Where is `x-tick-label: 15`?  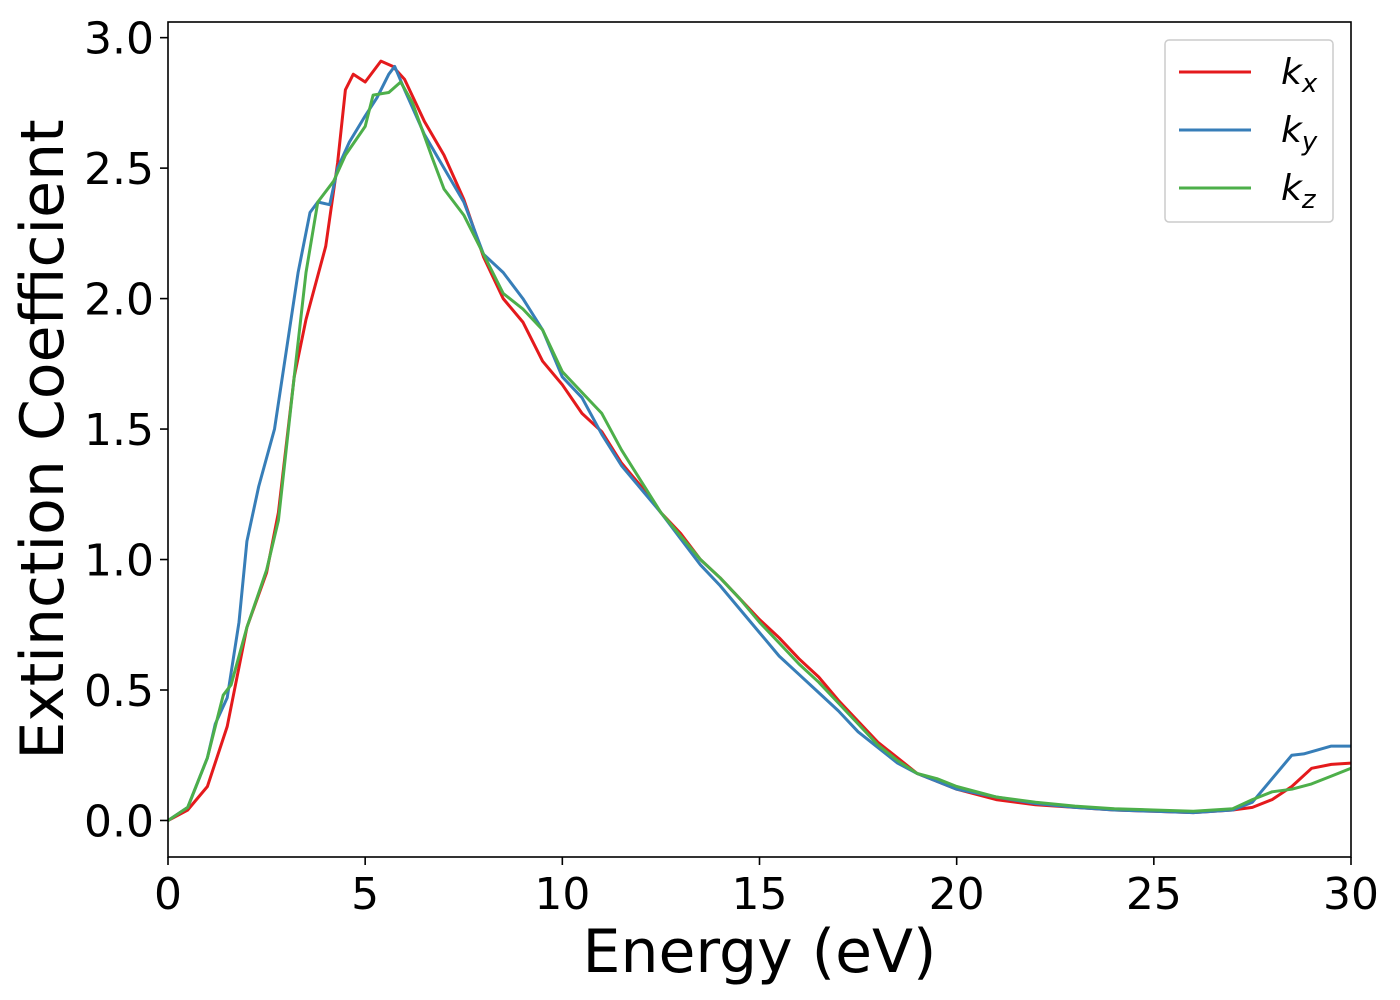
x-tick-label: 15 is located at coordinates (760, 894).